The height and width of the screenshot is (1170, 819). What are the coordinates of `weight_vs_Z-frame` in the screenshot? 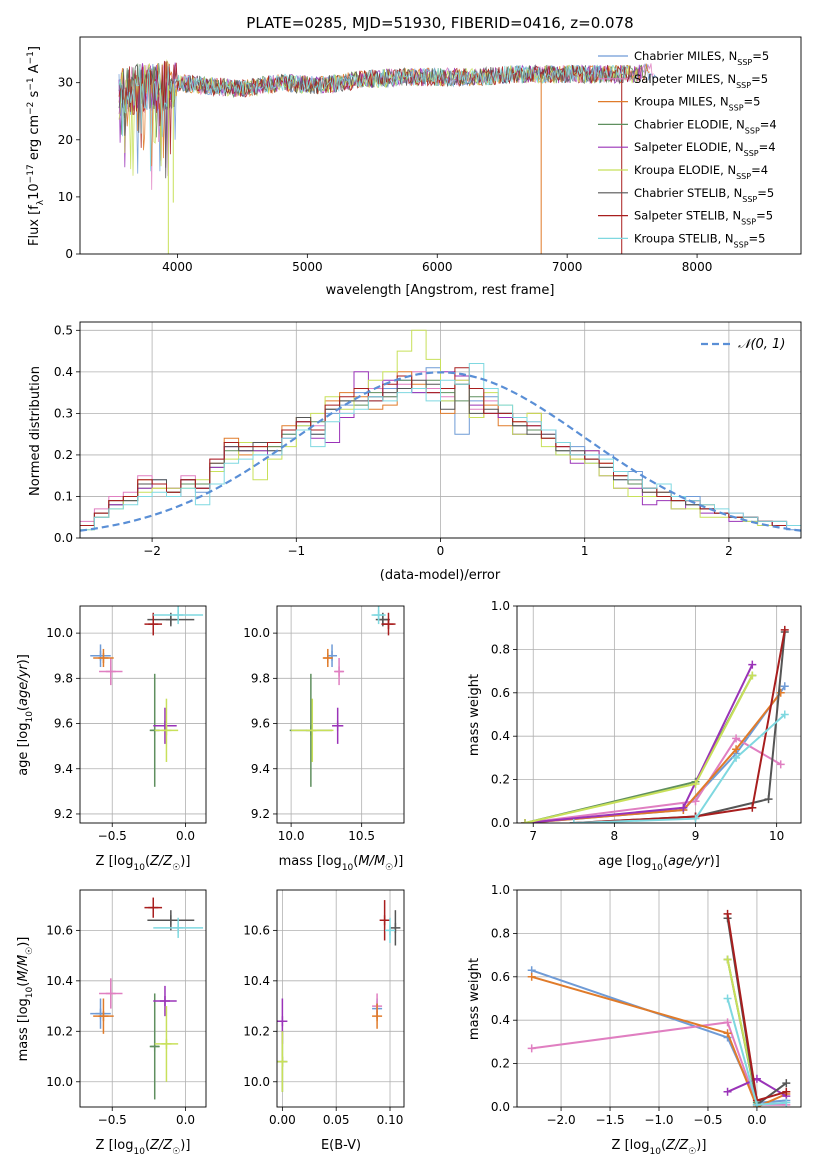 It's located at (659, 998).